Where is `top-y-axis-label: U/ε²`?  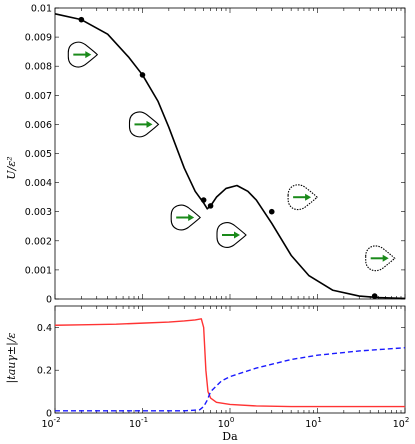
top-y-axis-label: U/ε² is located at coordinates (11, 167).